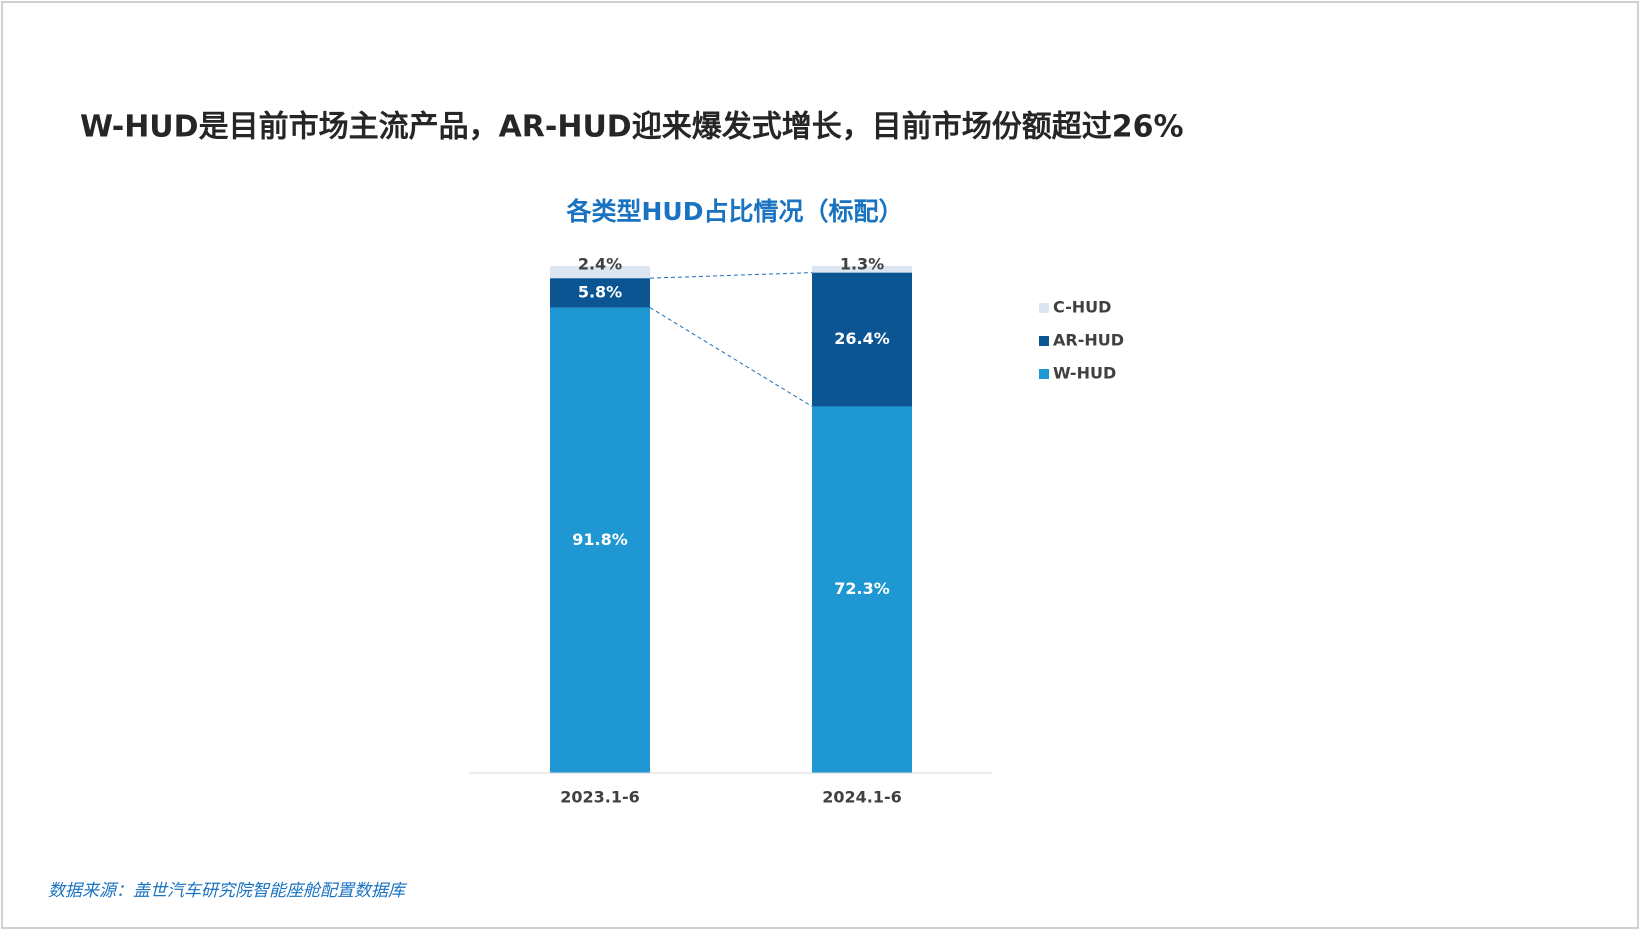  What do you see at coordinates (632, 127) in the screenshot?
I see `headline: W-HUD是目前市场主流产品，AR-HUD迎来爆发式增长，目前市场份额超过26%` at bounding box center [632, 127].